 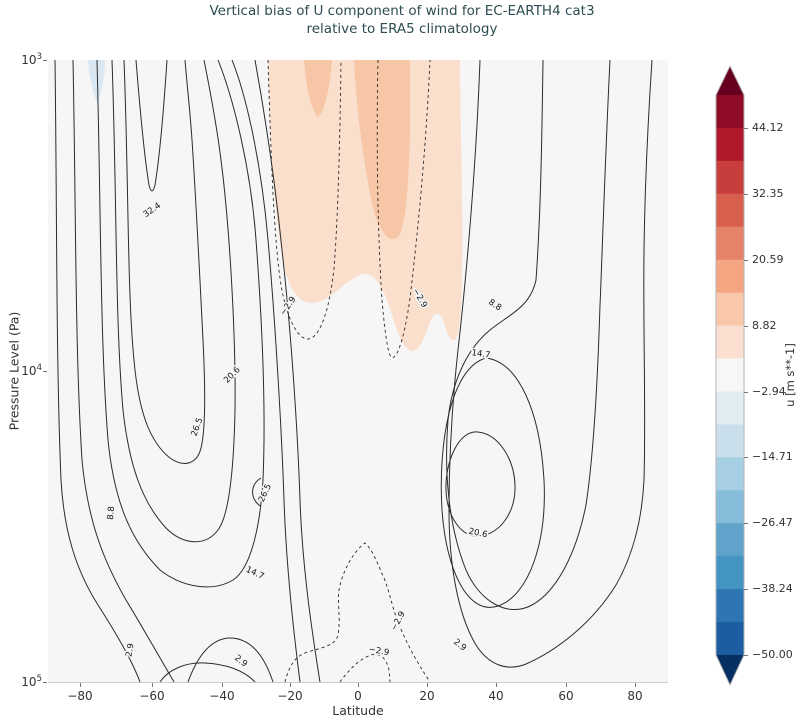 What do you see at coordinates (772, 654) in the screenshot?
I see `colorbar-tick-label: −50.00` at bounding box center [772, 654].